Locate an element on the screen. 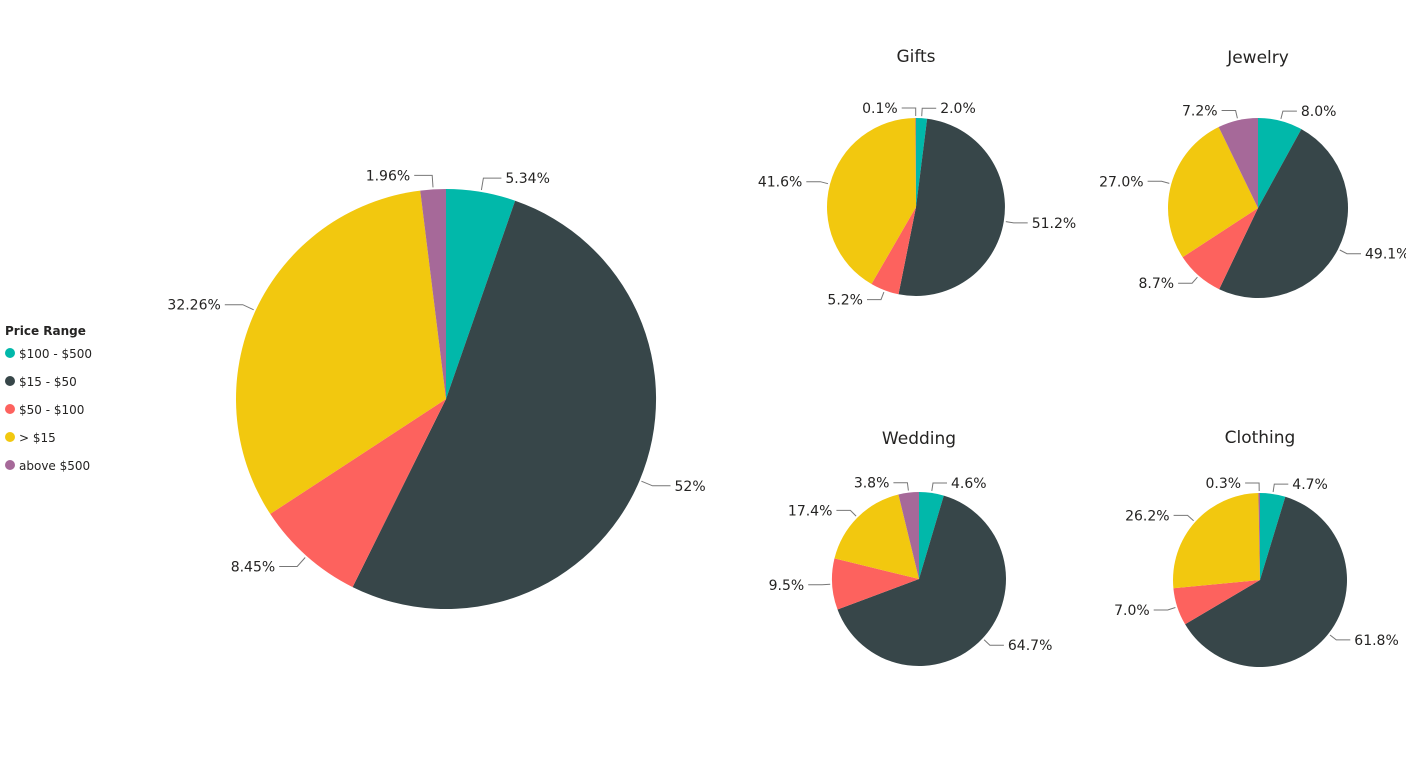 This screenshot has height=775, width=1406. data-label: 4.7% is located at coordinates (1310, 485).